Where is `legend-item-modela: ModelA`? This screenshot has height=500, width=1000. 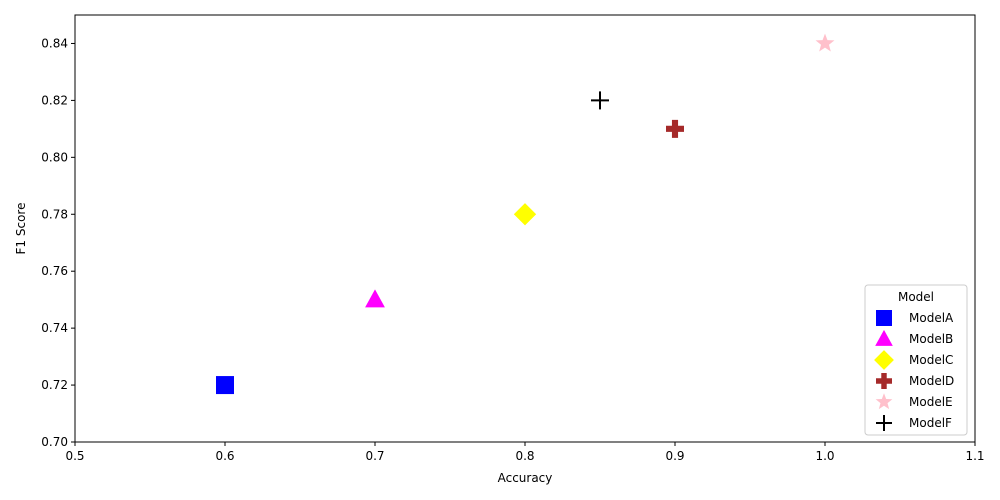 legend-item-modela: ModelA is located at coordinates (915, 318).